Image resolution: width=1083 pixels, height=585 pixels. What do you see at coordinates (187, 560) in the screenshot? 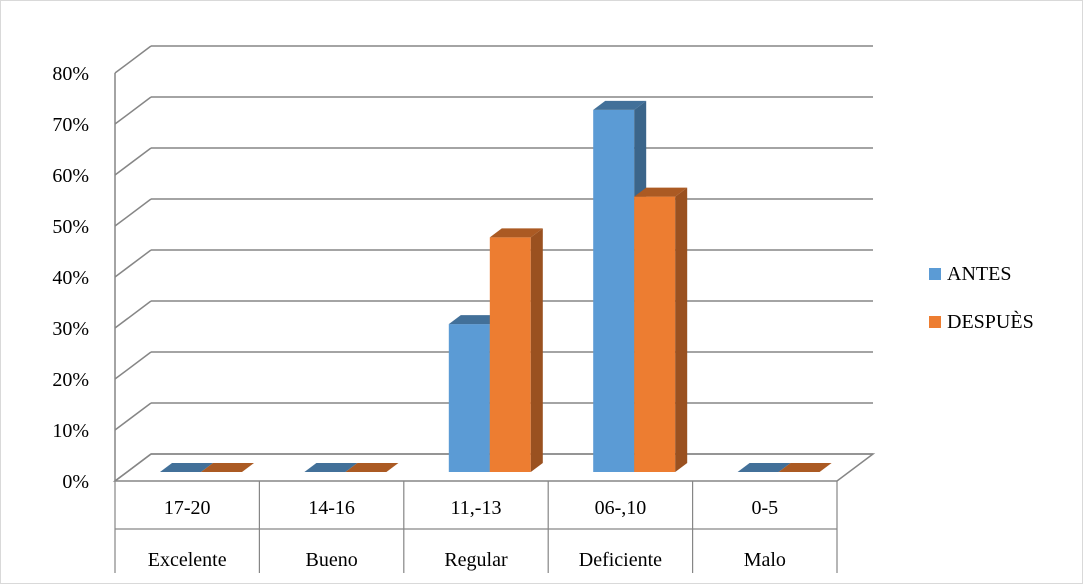
I see `x-group-label: Excelente` at bounding box center [187, 560].